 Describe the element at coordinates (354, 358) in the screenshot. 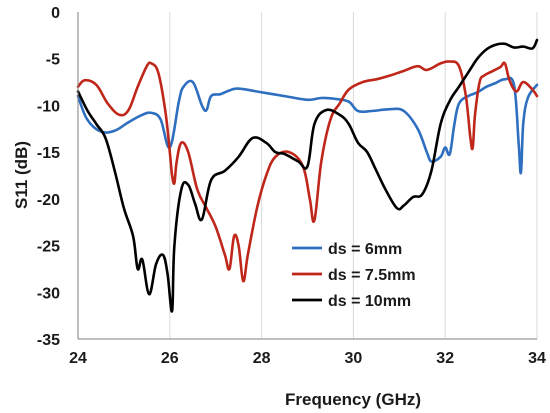

I see `x-tick-label: 30` at that location.